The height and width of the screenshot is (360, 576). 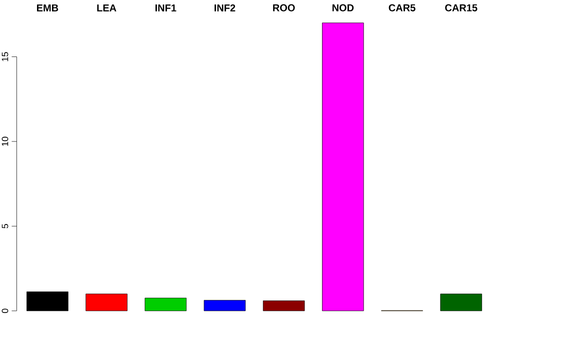 I want to click on x-tick-label: CAR15, so click(x=461, y=8).